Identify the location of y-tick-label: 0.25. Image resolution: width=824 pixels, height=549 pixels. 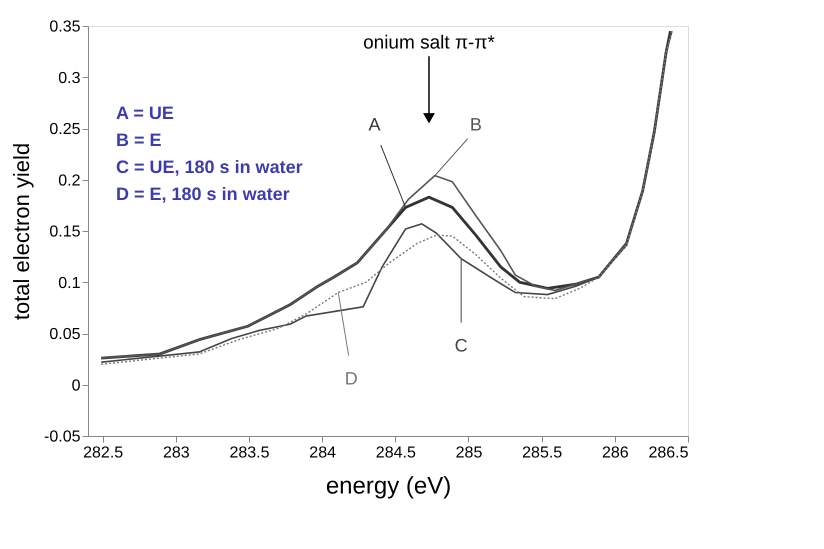
(65, 129).